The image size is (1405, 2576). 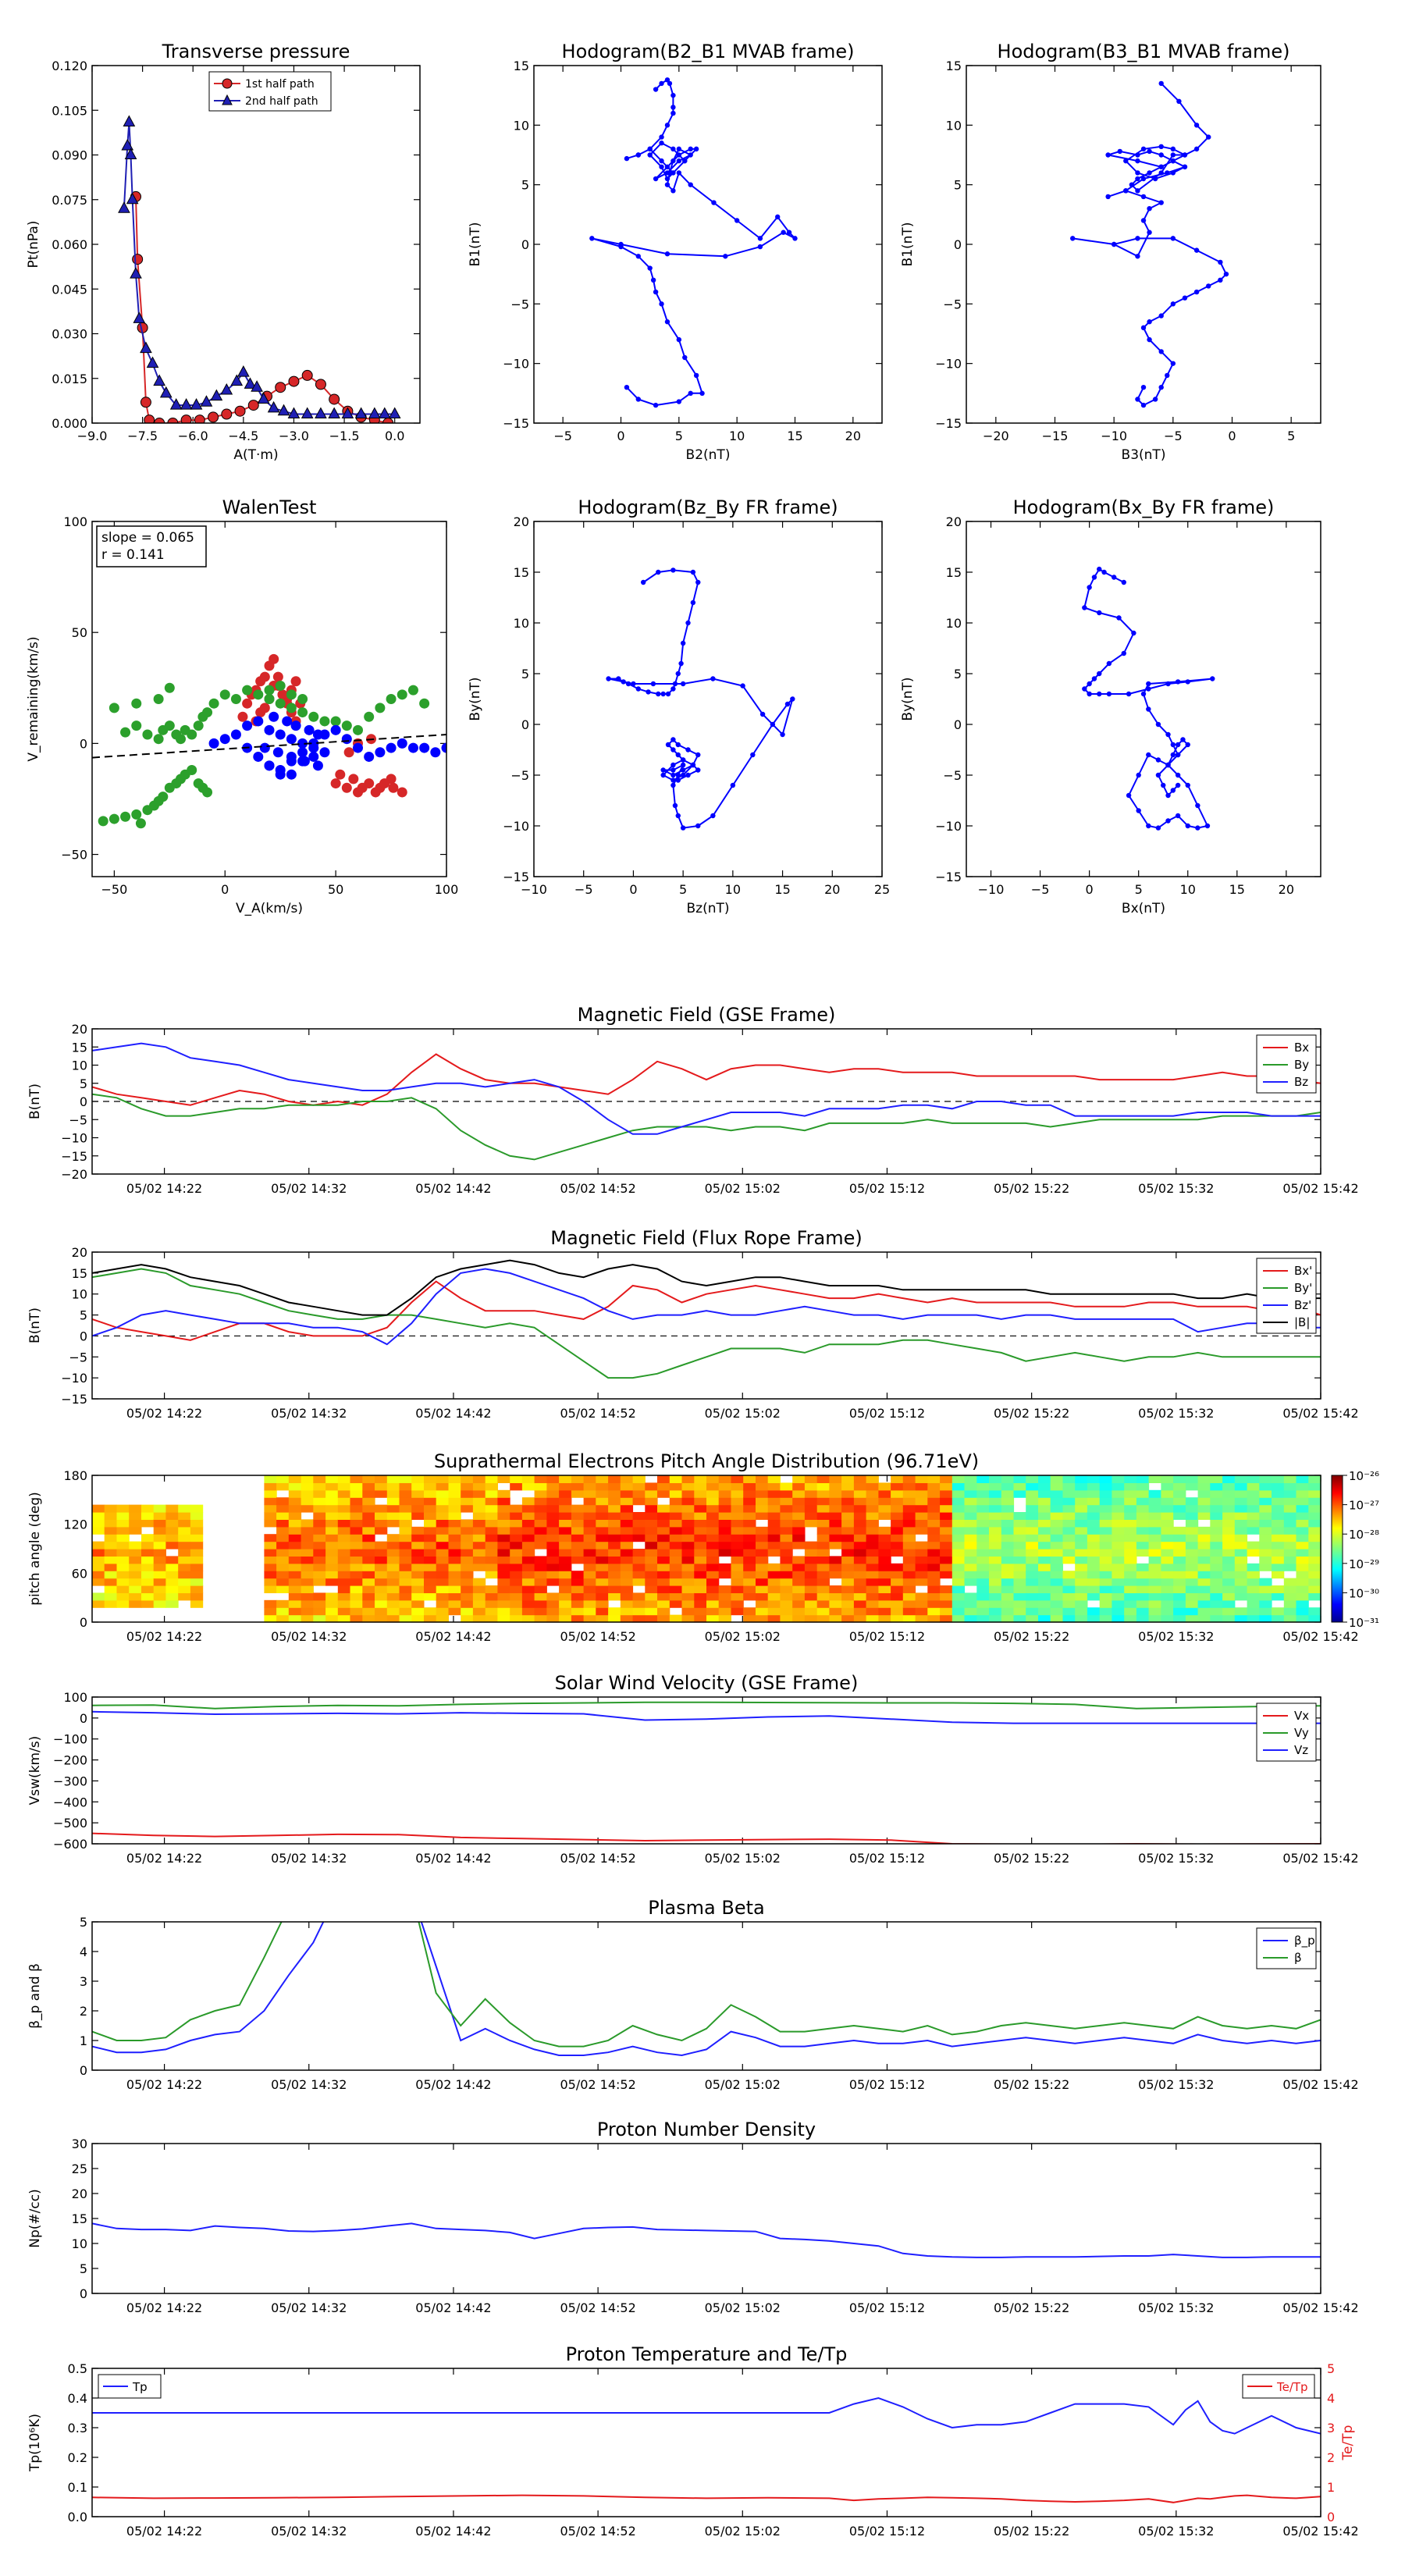 What do you see at coordinates (949, 826) in the screenshot?
I see `hodogram-bx-by-ytick-label: −10` at bounding box center [949, 826].